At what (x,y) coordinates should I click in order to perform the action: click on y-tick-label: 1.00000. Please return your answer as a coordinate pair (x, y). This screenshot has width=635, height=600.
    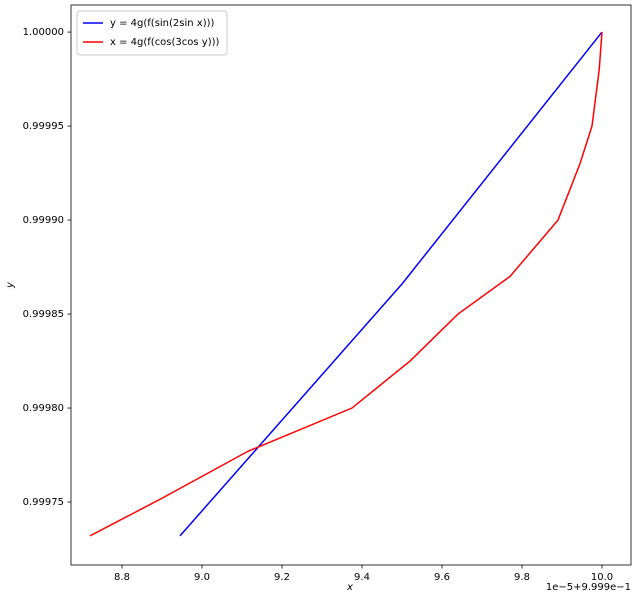
    Looking at the image, I should click on (43, 32).